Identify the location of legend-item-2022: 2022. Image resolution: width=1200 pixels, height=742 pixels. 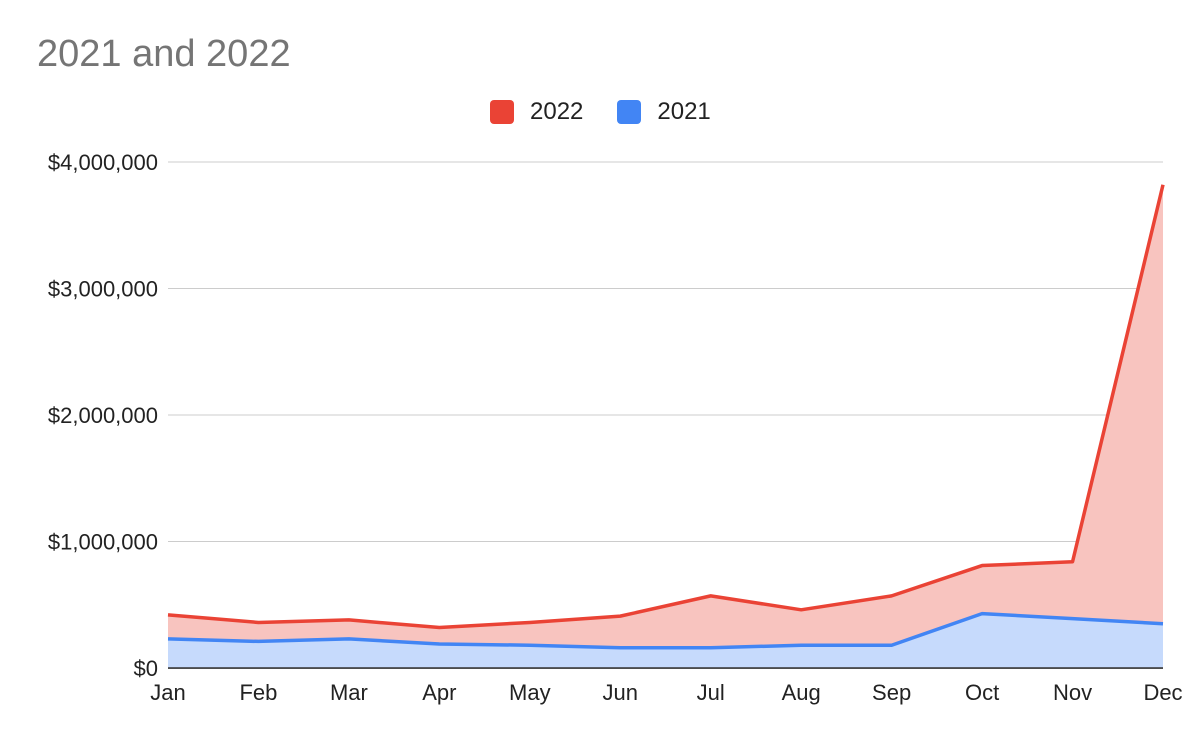
(536, 112).